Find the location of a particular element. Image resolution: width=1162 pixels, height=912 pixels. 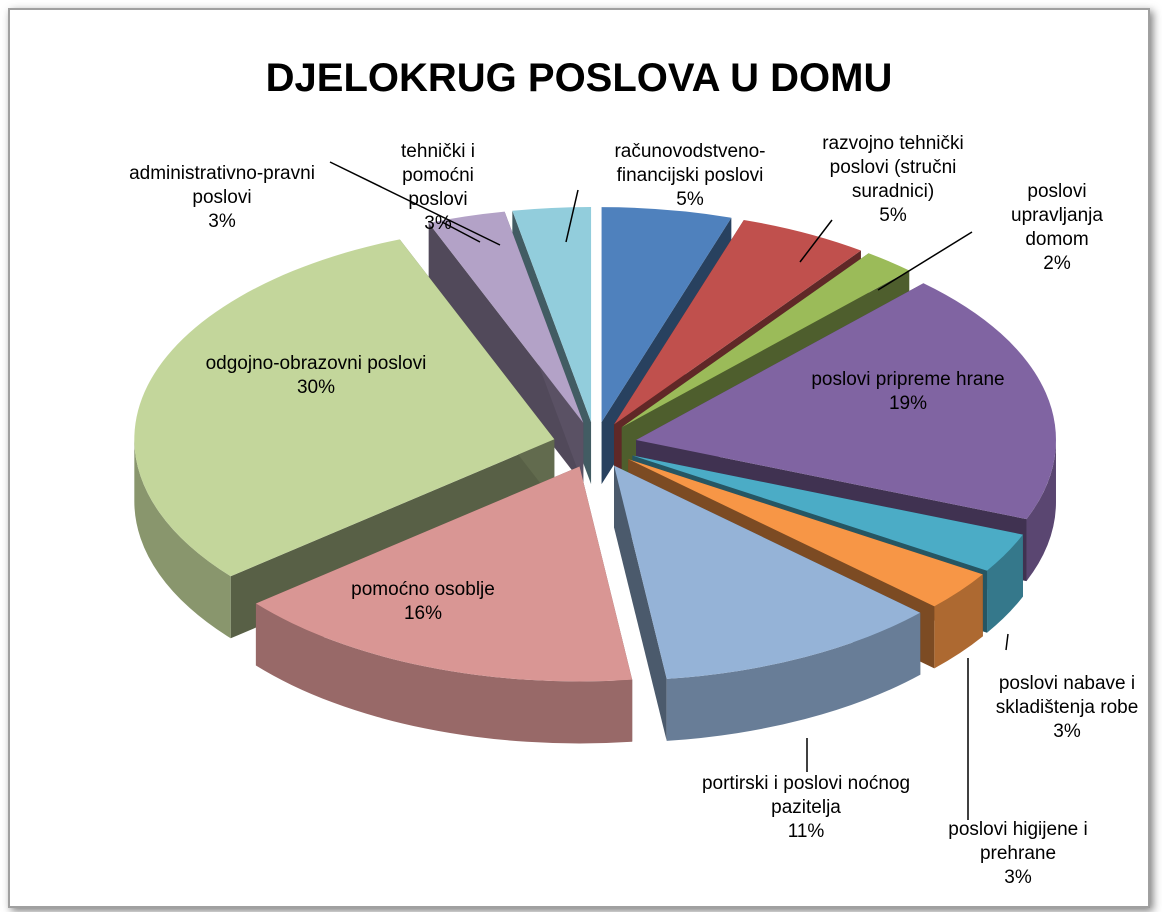

data-label: portirski i poslovi noćnog pazitelja 11% is located at coordinates (806, 808).